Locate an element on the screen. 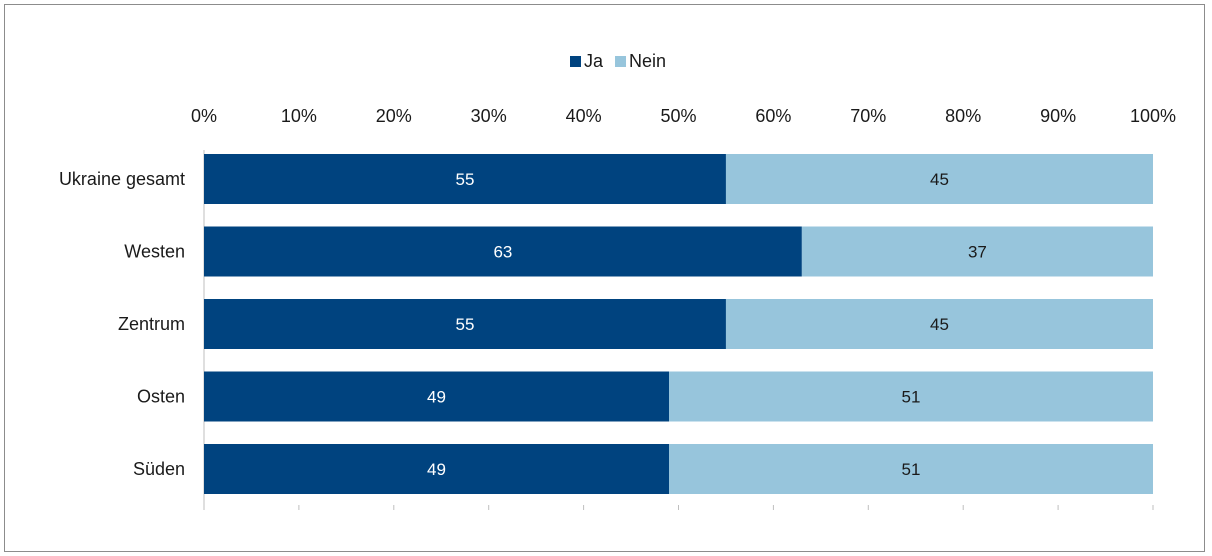 This screenshot has width=1212, height=556. category-label: Zentrum is located at coordinates (151, 324).